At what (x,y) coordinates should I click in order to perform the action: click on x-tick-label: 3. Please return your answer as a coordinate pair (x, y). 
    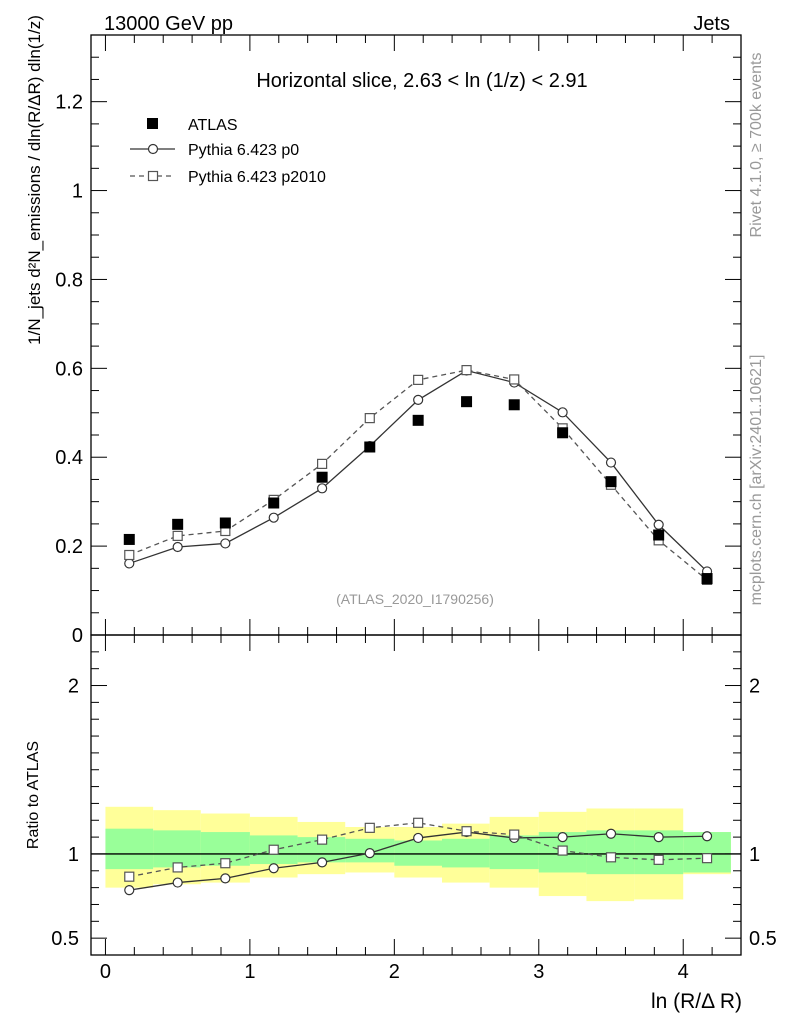
    Looking at the image, I should click on (538, 972).